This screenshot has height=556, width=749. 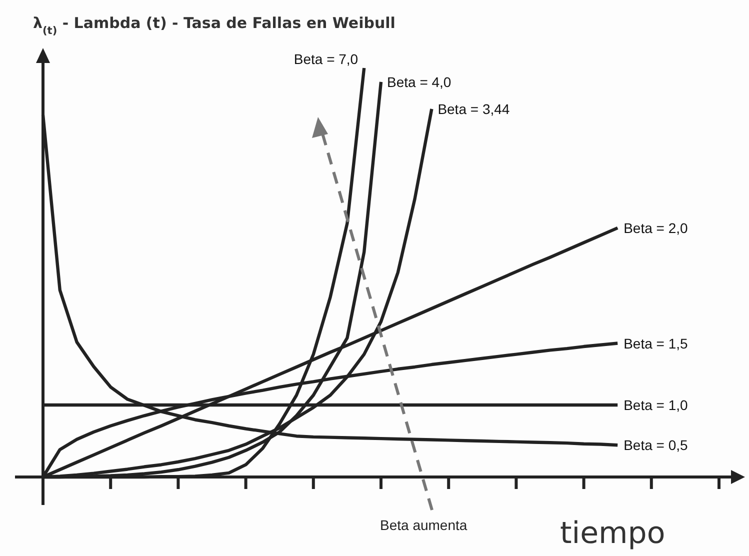 I want to click on chart-title: λ$_{(t)}$ - Lambda (t) - Tasa de Fallas en Weibull, so click(x=214, y=25).